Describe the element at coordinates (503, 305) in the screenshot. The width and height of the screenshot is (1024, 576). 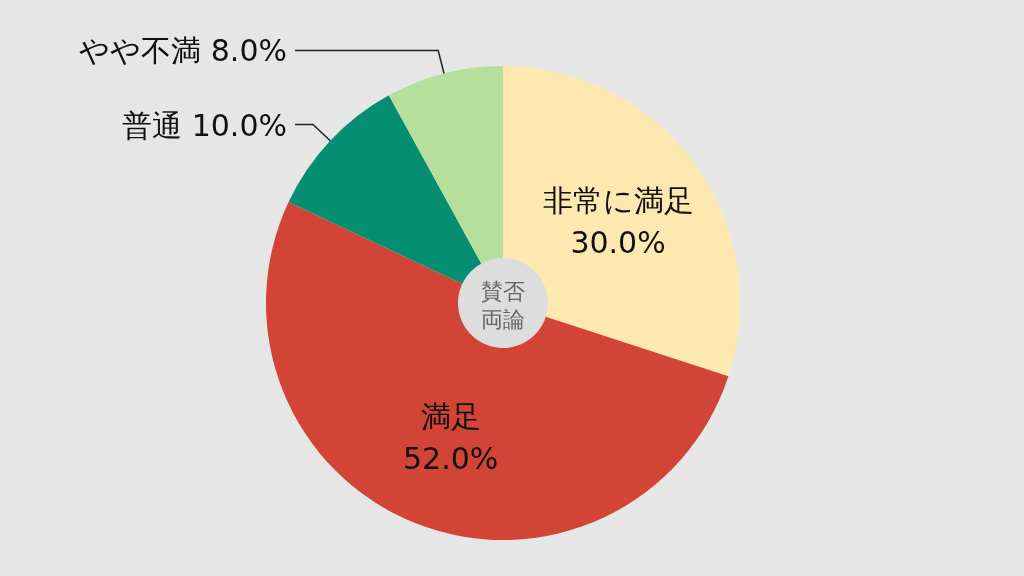
I see `text: 賛否両論` at that location.